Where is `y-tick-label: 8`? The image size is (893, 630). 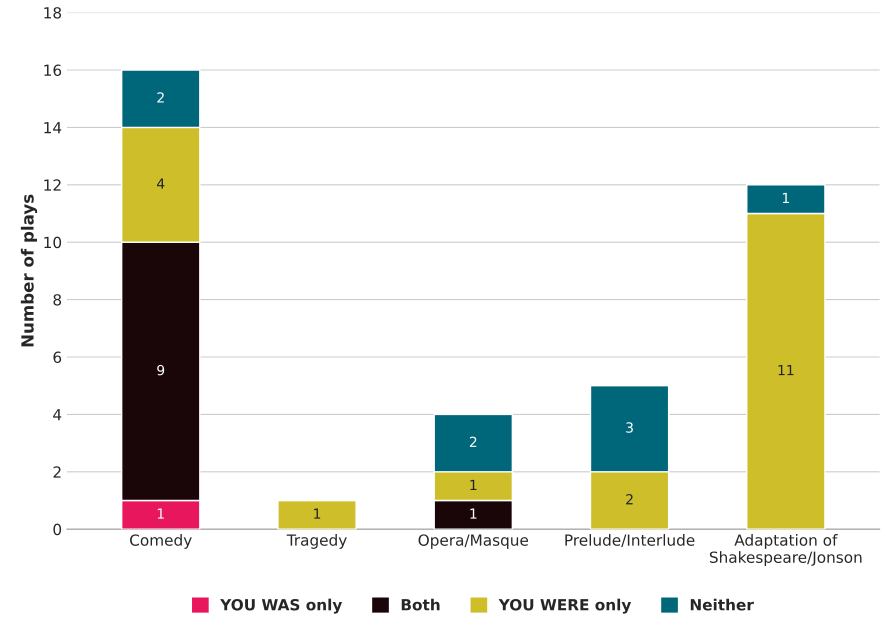
y-tick-label: 8 is located at coordinates (57, 300).